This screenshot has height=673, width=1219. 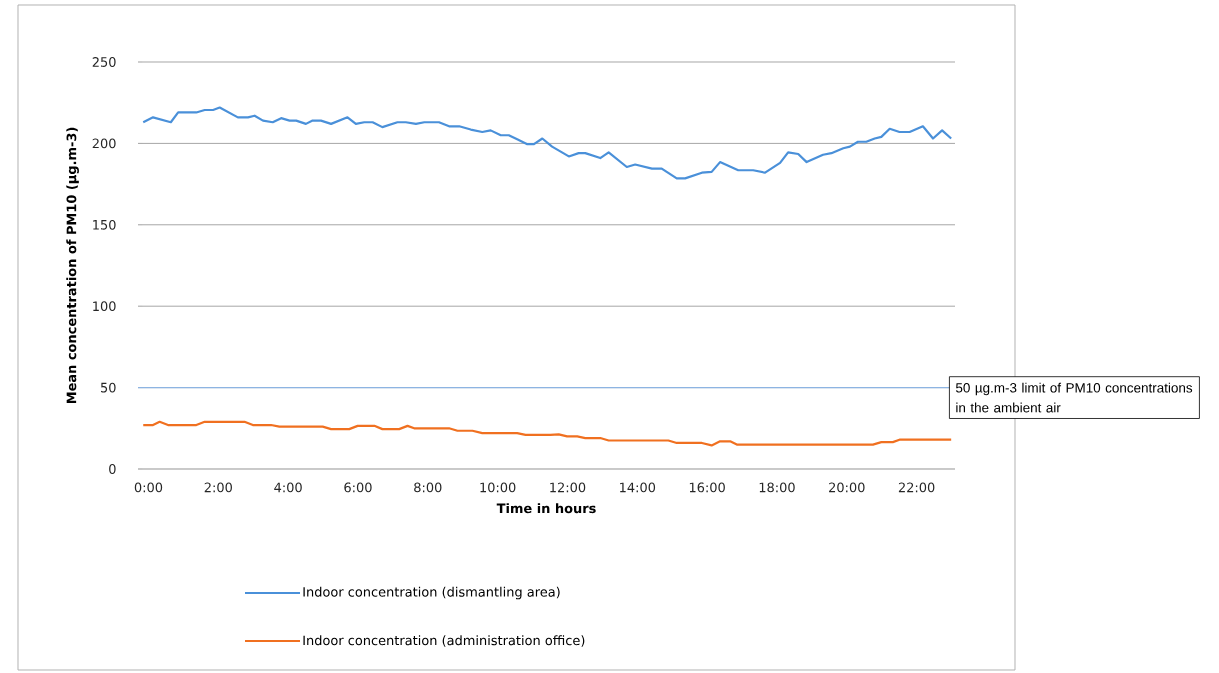 I want to click on x-tick-label: 18:00, so click(x=777, y=487).